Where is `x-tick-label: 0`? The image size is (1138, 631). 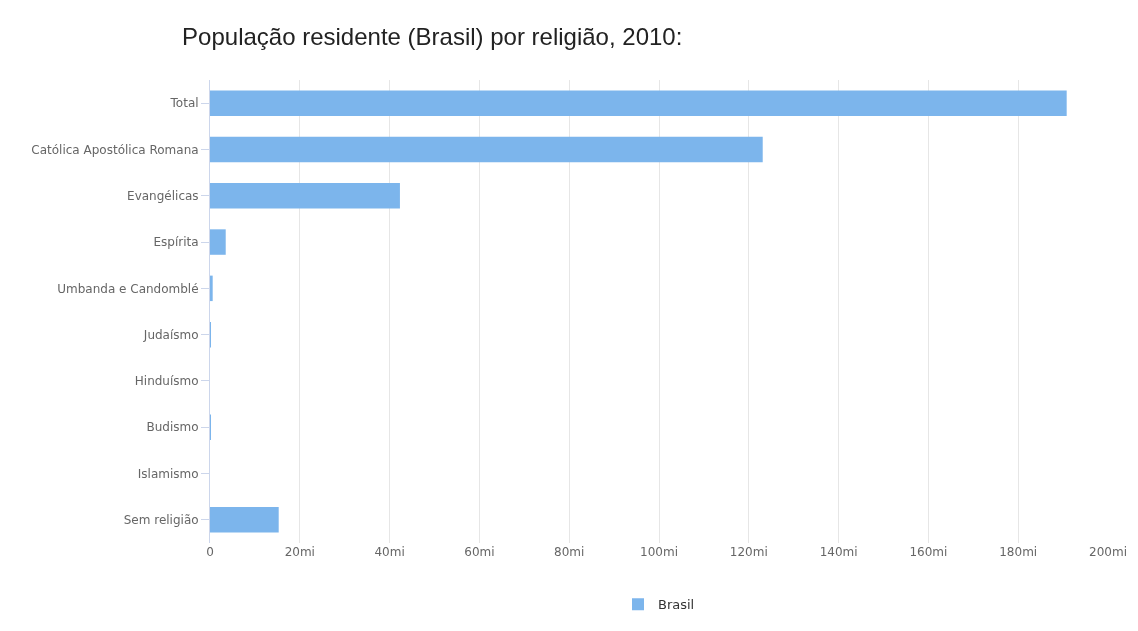
x-tick-label: 0 is located at coordinates (210, 552).